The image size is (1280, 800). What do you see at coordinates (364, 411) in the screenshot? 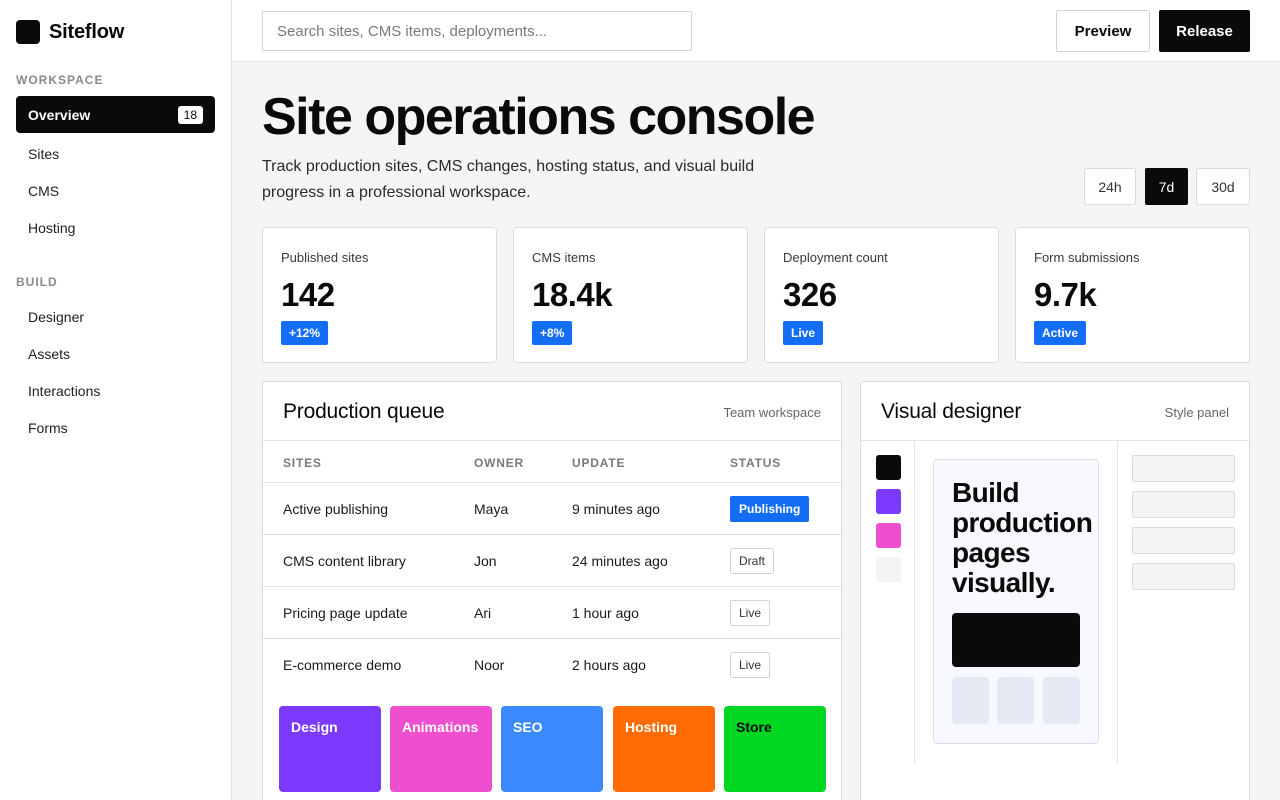
I see `panel-title: Production queue` at bounding box center [364, 411].